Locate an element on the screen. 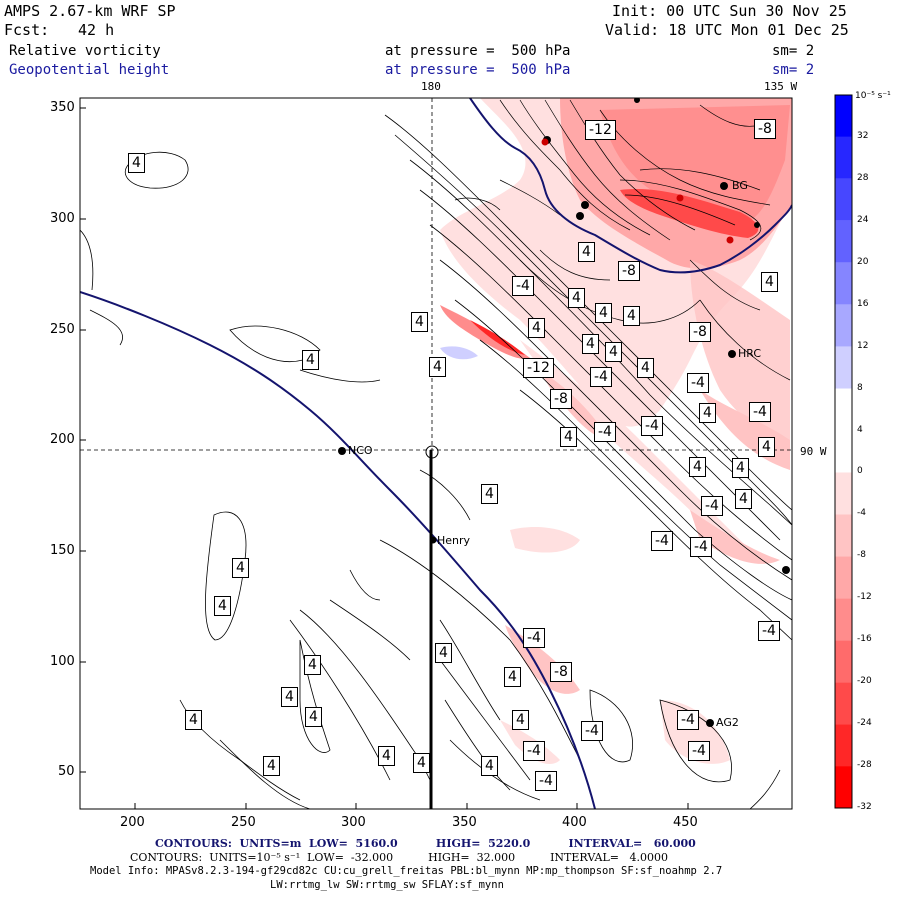 The height and width of the screenshot is (900, 900). x-tick-300: 300 is located at coordinates (353, 822).